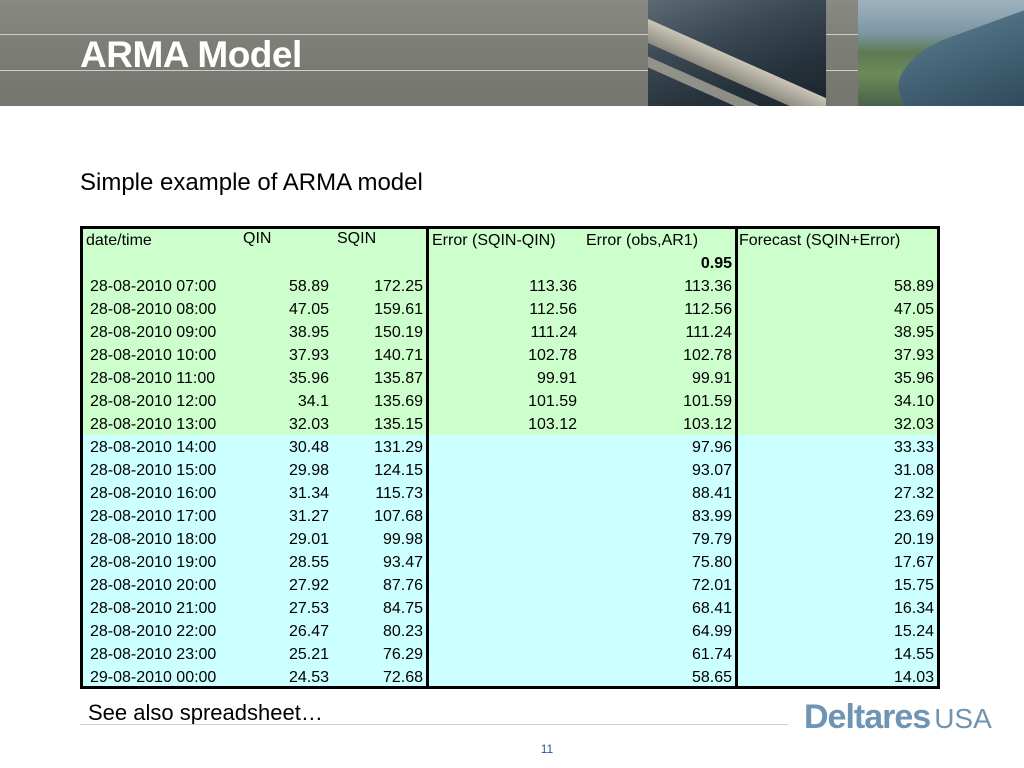 This screenshot has width=1024, height=768. I want to click on slide-title: ARMA Model, so click(191, 54).